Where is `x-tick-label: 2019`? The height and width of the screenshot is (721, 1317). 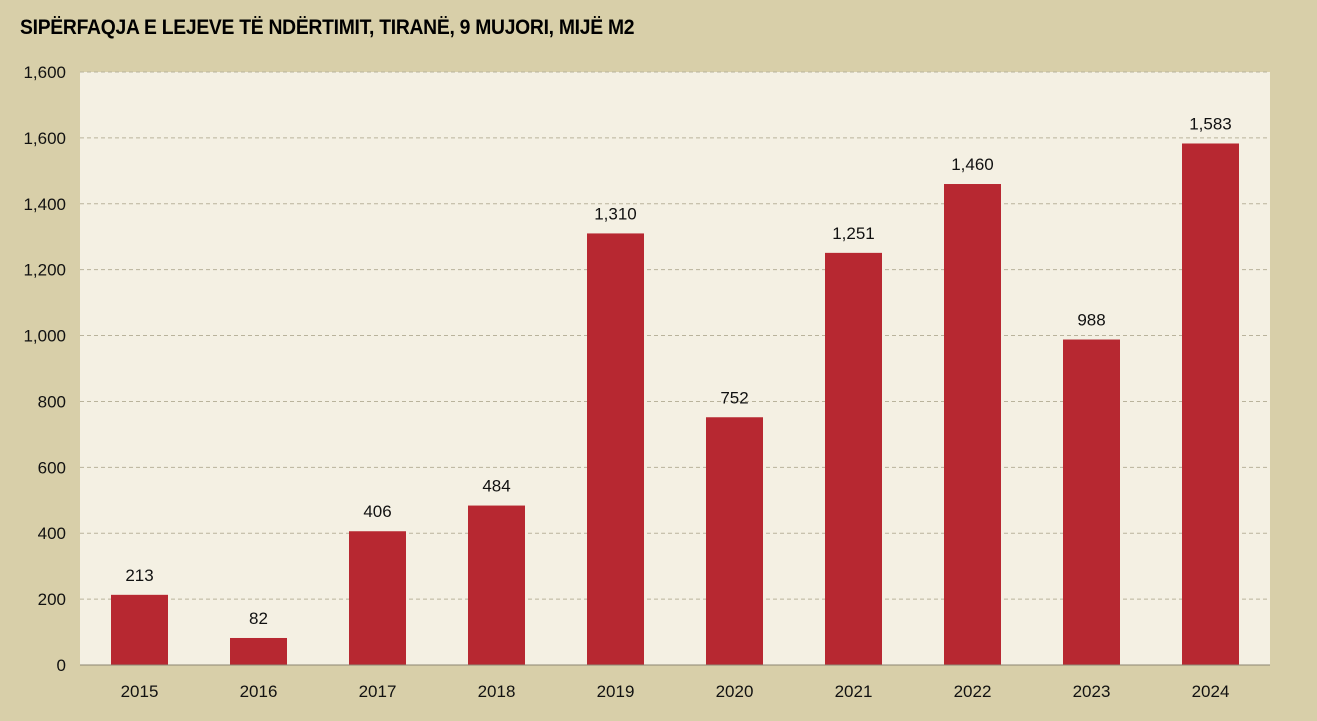
x-tick-label: 2019 is located at coordinates (616, 691).